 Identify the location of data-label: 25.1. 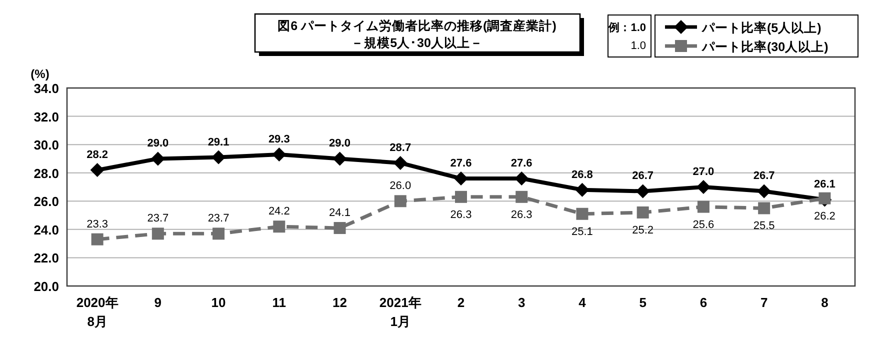
(582, 232).